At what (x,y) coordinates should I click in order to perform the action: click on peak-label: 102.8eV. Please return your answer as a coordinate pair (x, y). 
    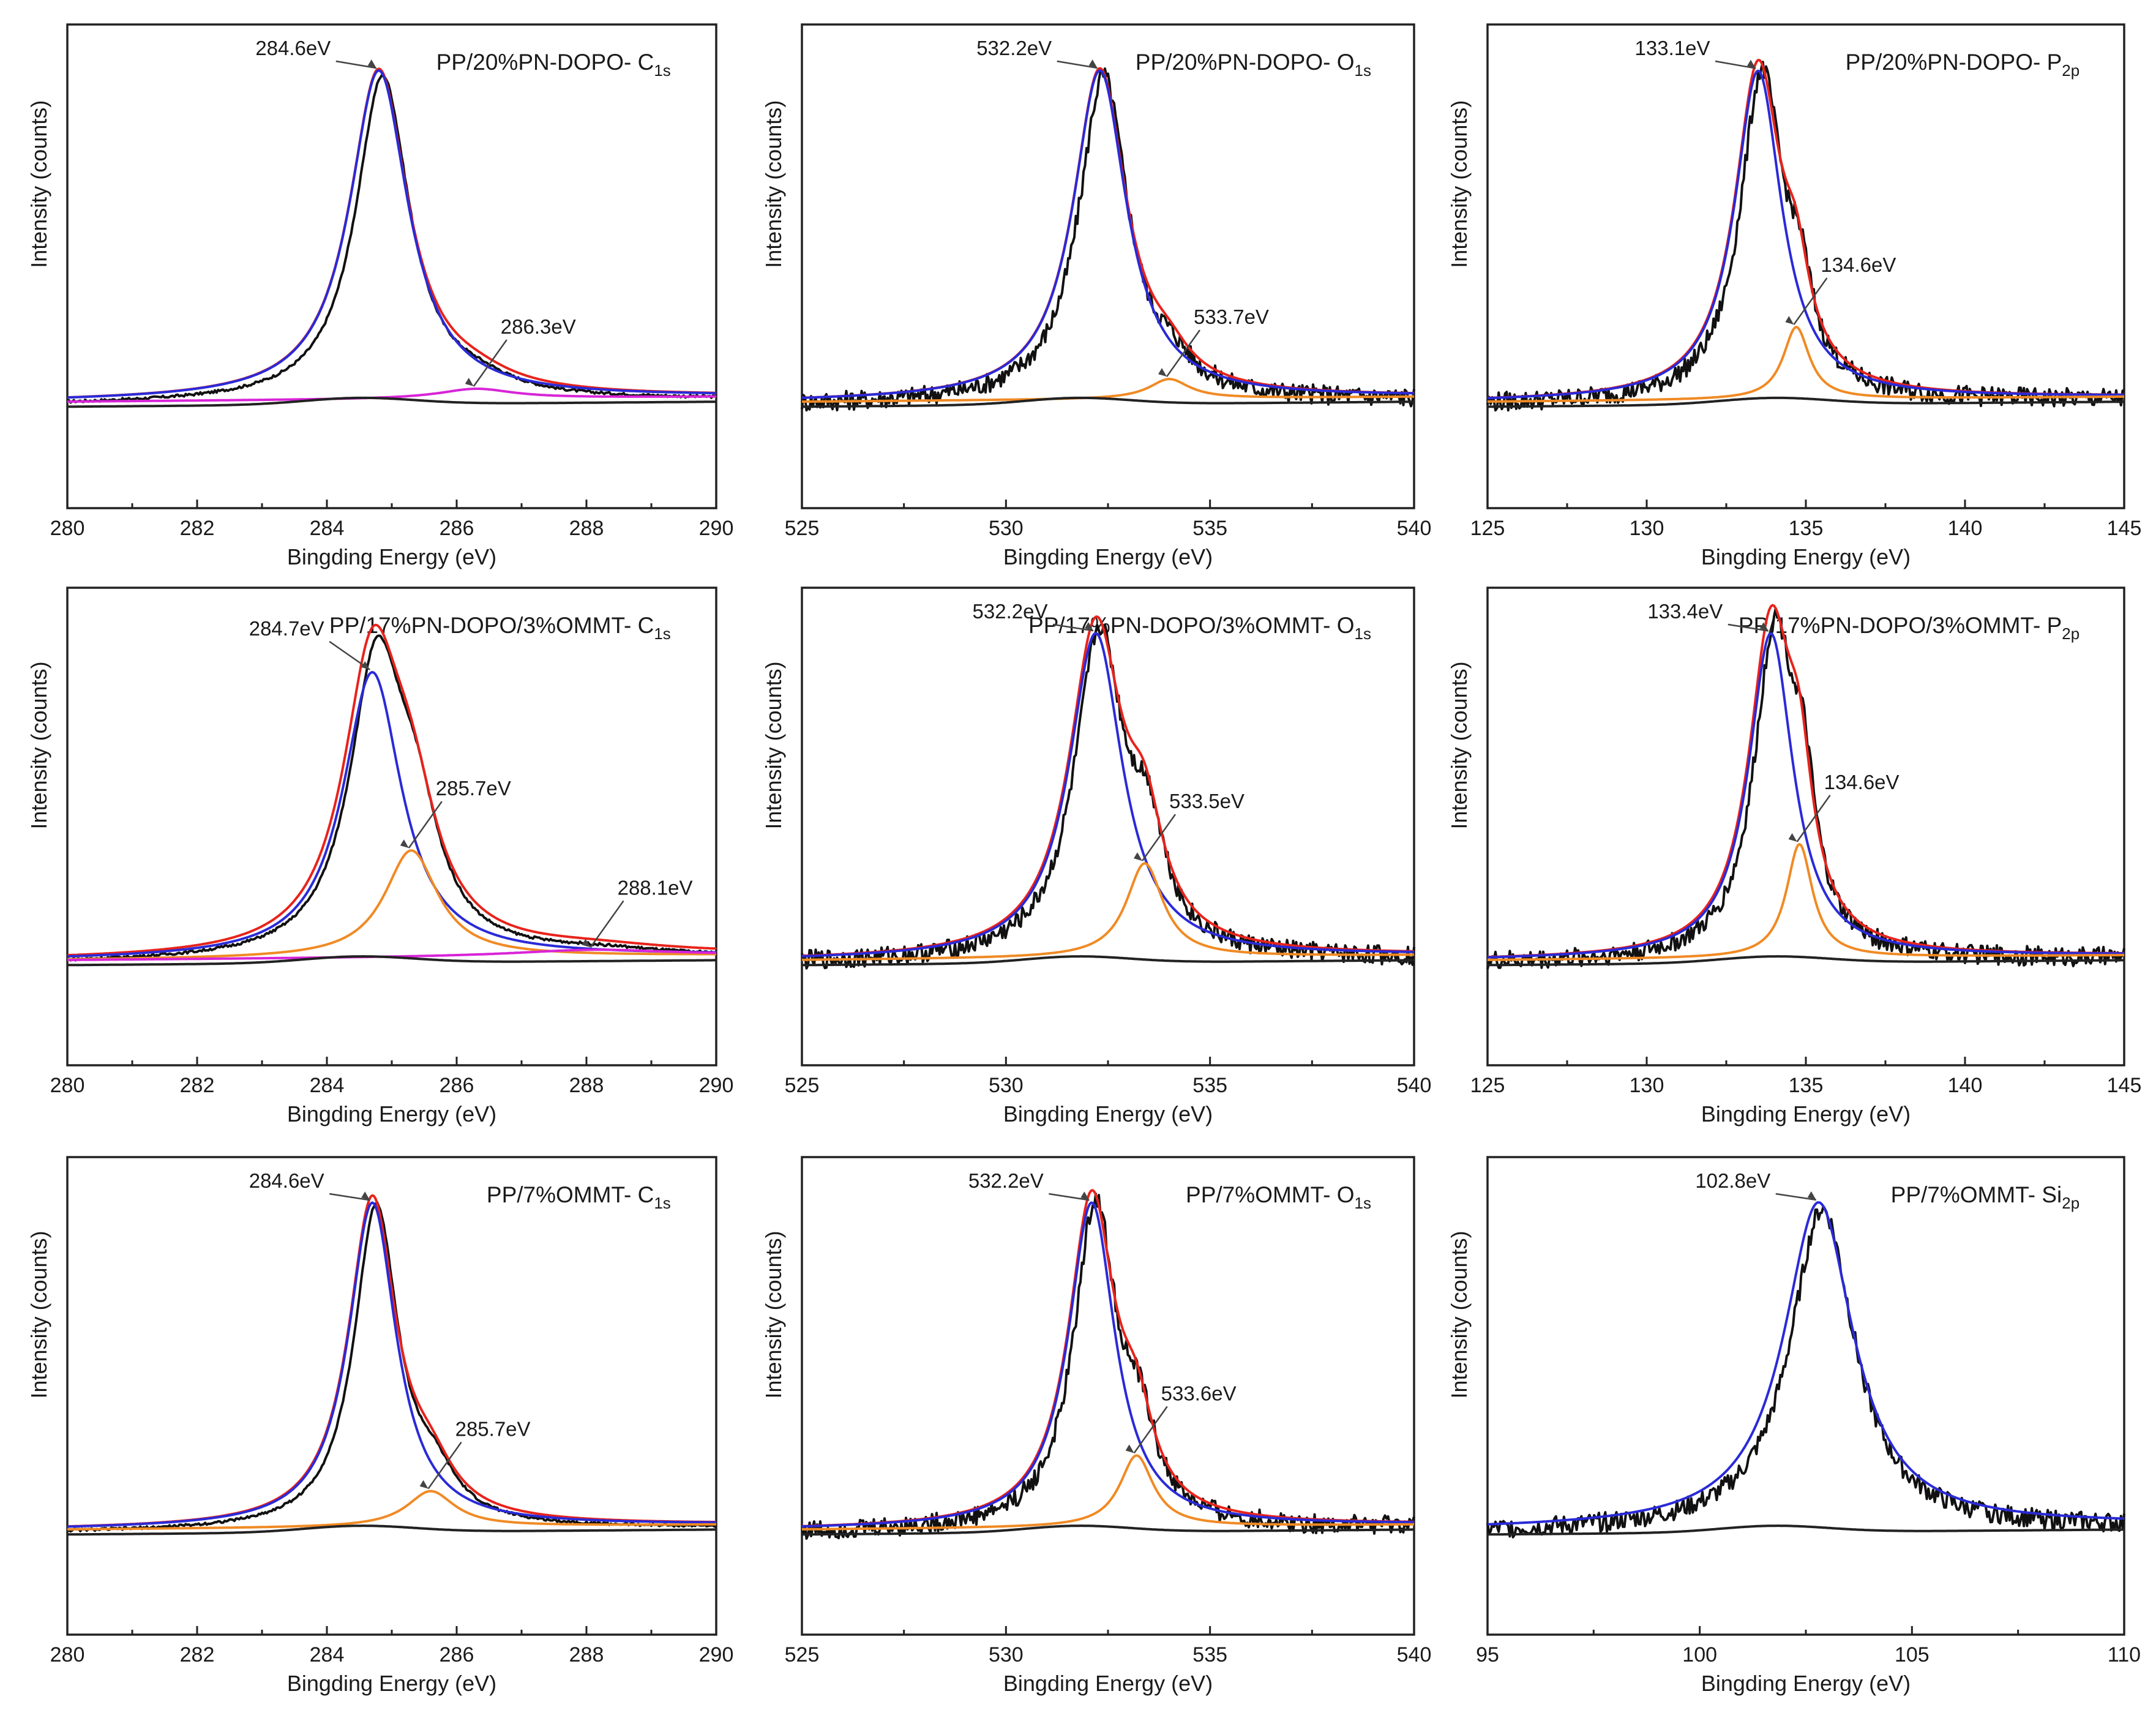
    Looking at the image, I should click on (1733, 1180).